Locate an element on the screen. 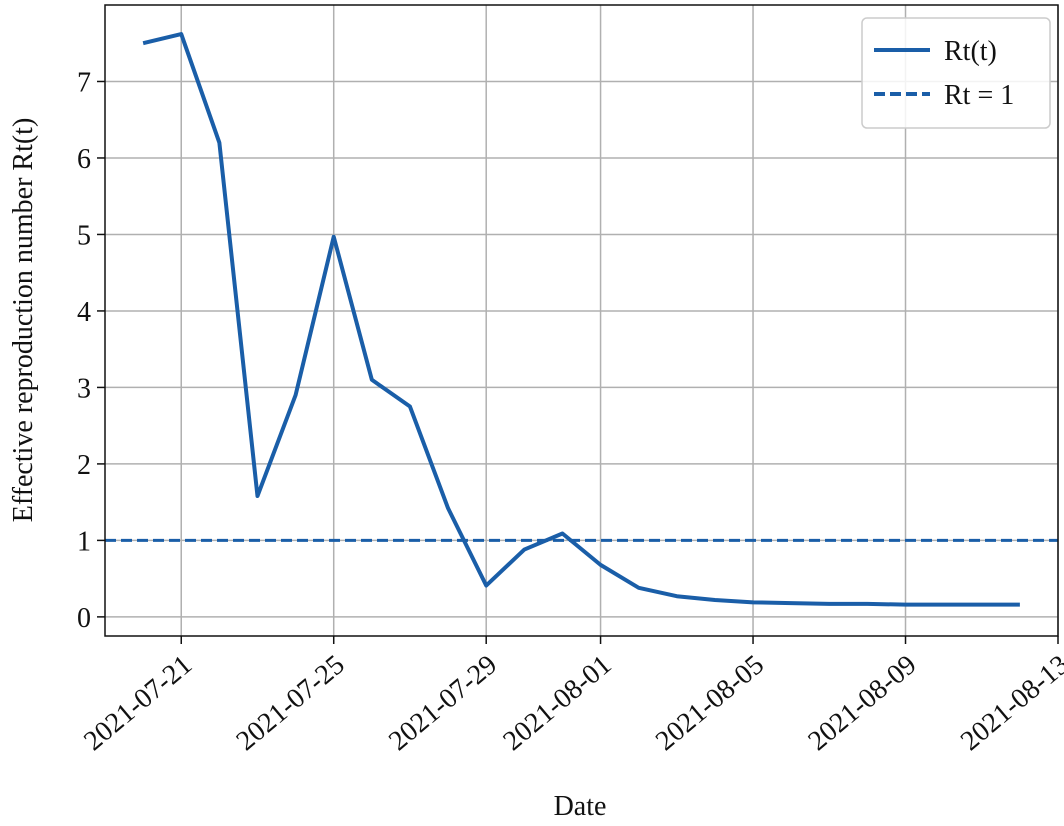  y-axis-label: Effective reproduction number Rt(t) is located at coordinates (23, 320).